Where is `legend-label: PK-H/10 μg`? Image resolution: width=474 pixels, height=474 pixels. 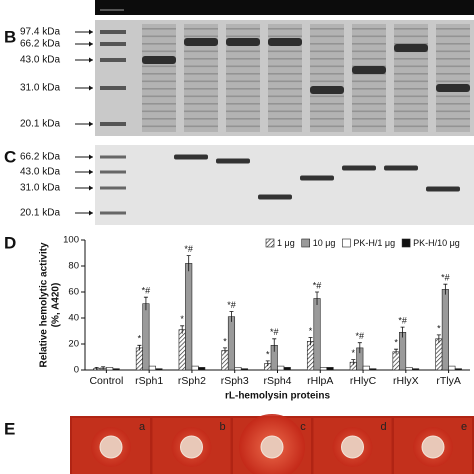
legend-label: PK-H/10 μg is located at coordinates (436, 243).